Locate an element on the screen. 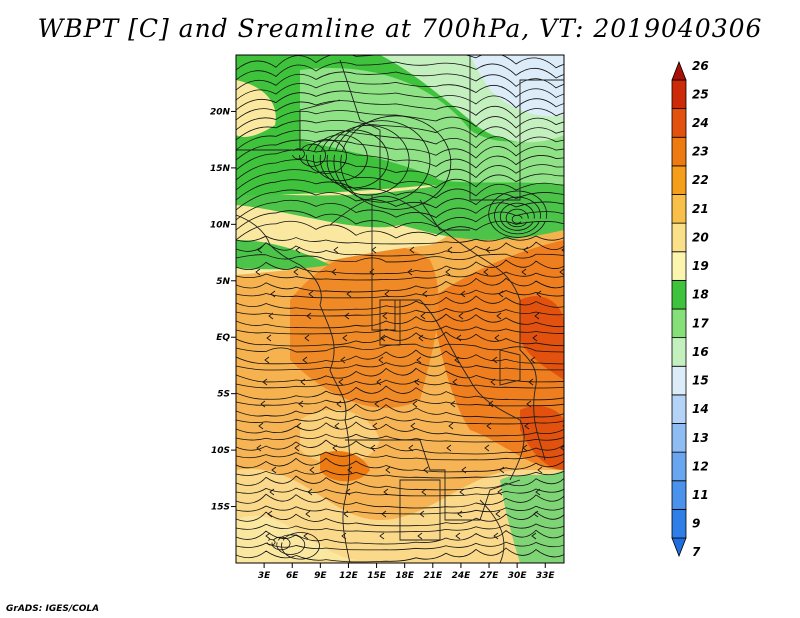 The width and height of the screenshot is (800, 618). colorbar-label: 22 is located at coordinates (700, 180).